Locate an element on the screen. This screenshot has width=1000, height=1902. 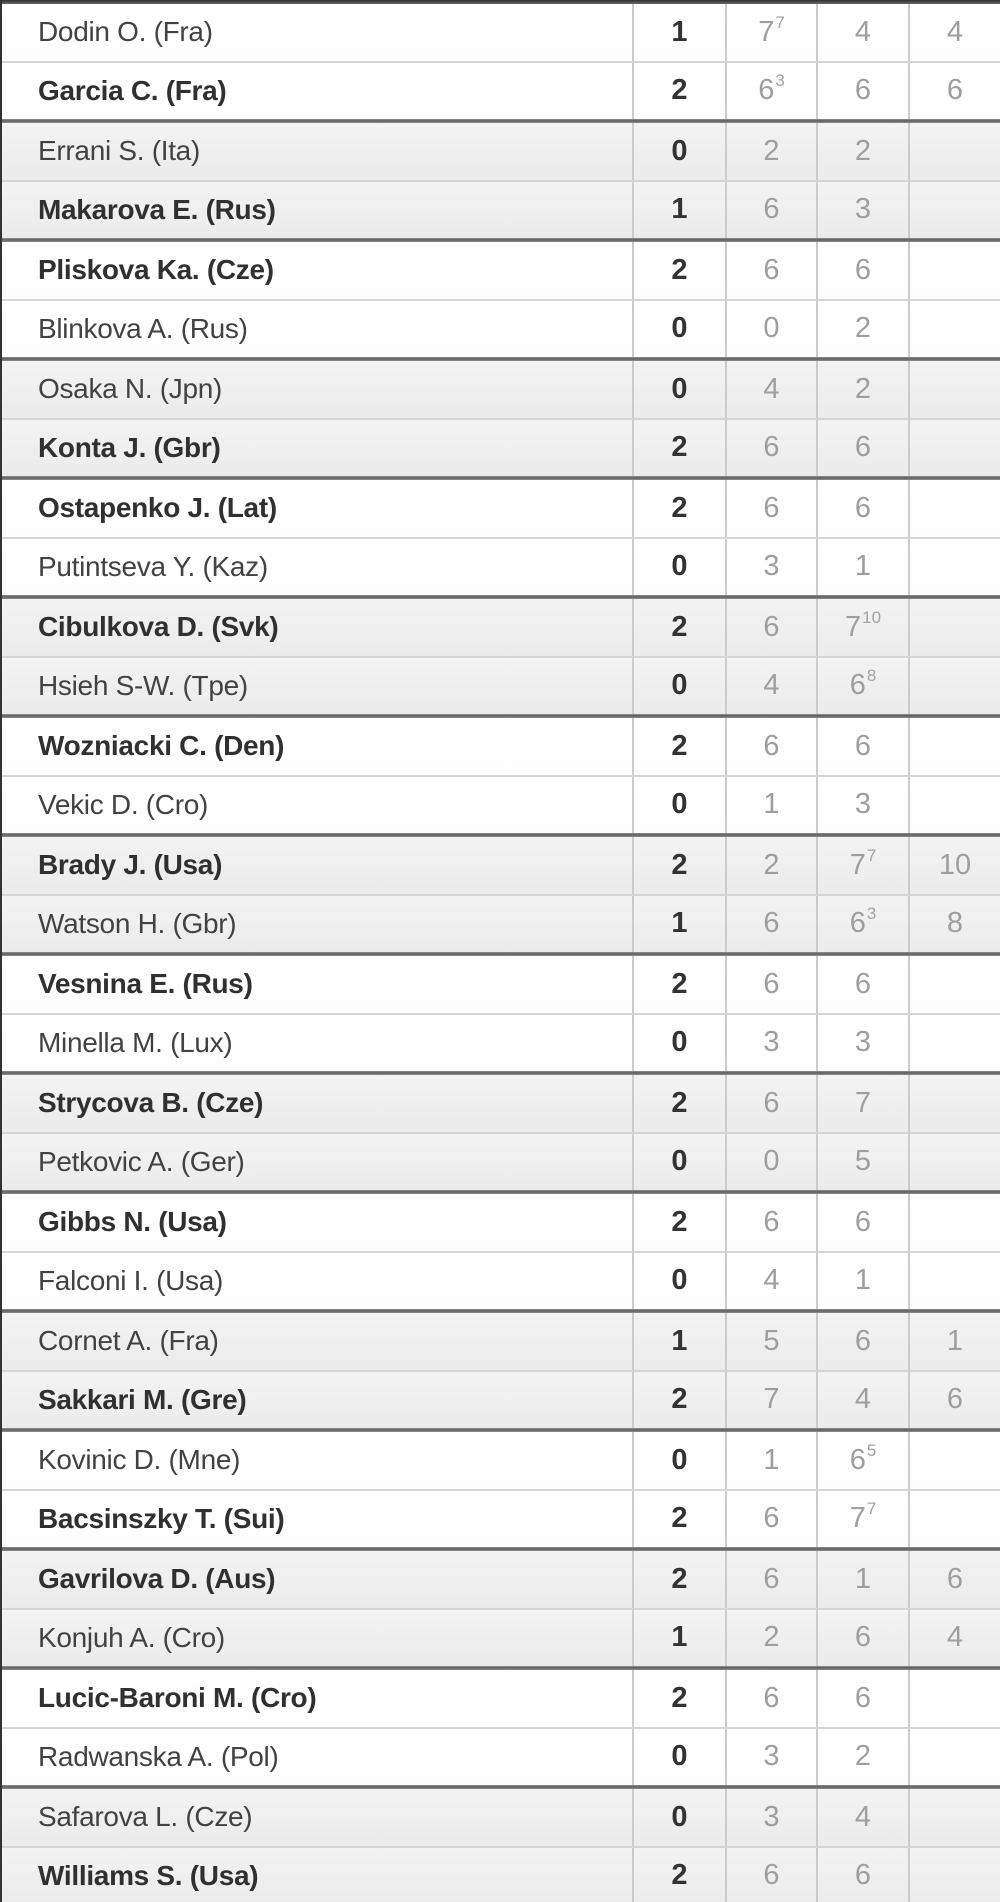
player-name: Sakkari M. (Gre) is located at coordinates (142, 1399).